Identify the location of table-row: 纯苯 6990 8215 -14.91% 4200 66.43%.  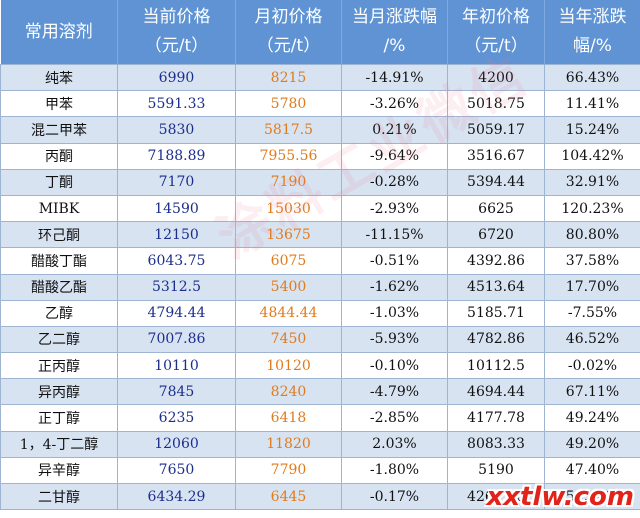
(320, 77).